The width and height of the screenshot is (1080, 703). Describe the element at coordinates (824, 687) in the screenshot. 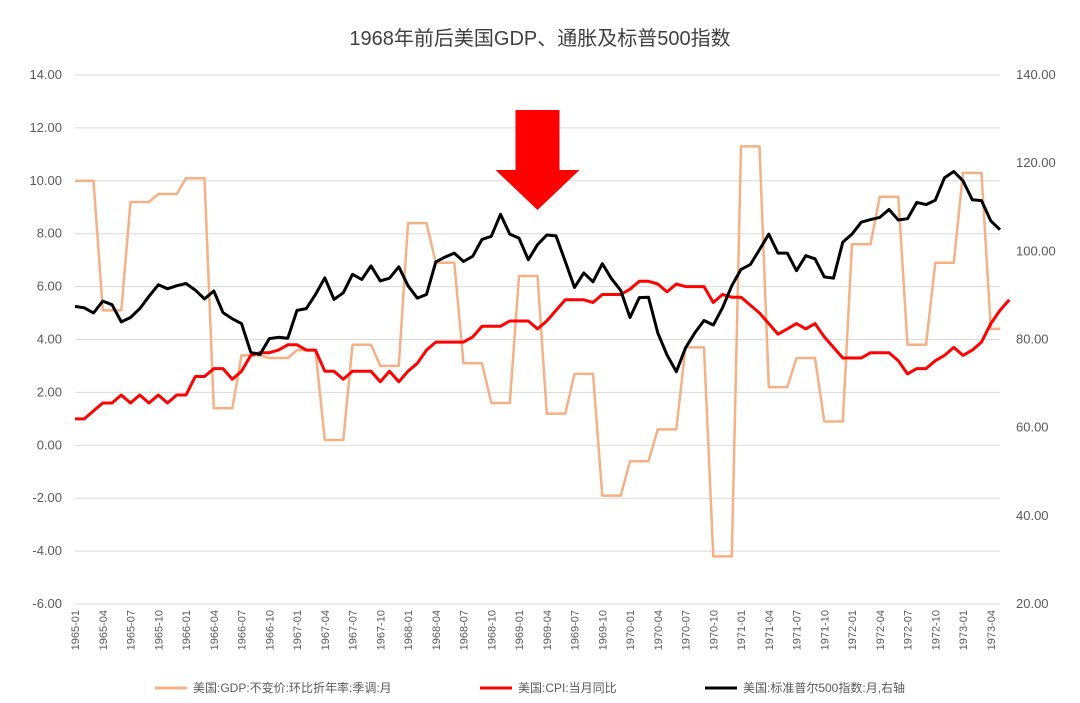

I see `legend-label: 美国:标准普尔500指数:月,右轴` at that location.